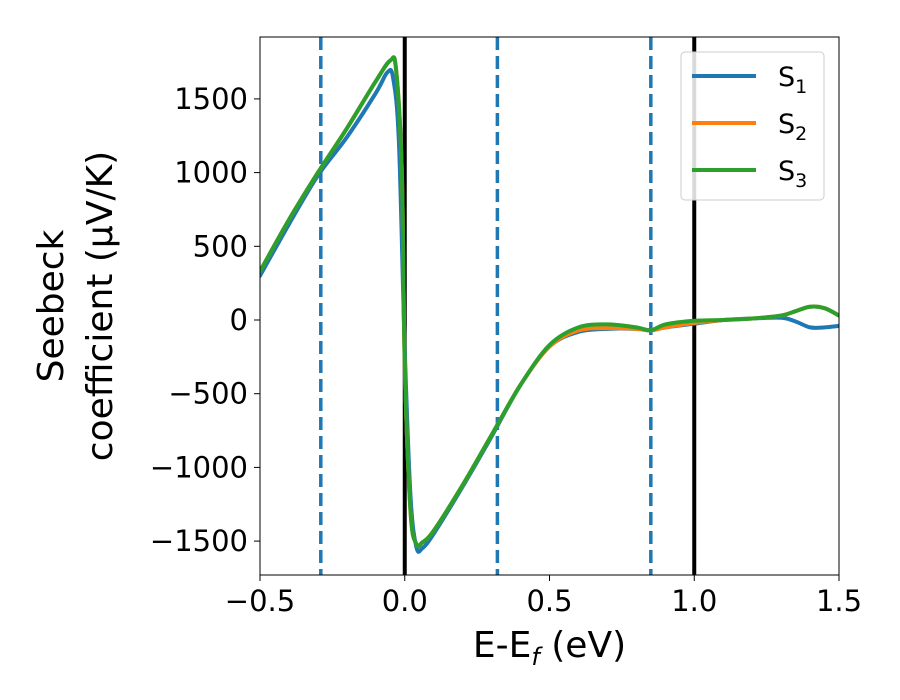  I want to click on x-tick-label: 1.5, so click(839, 601).